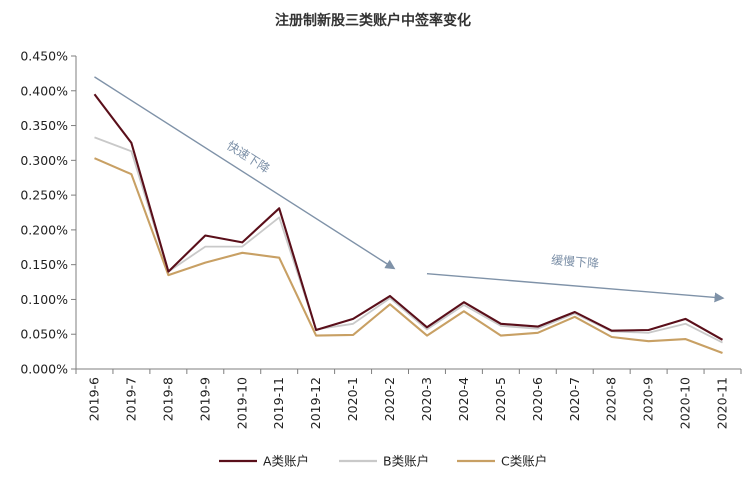 This screenshot has width=747, height=477. What do you see at coordinates (463, 399) in the screenshot?
I see `x-tick-label: 2020-4` at bounding box center [463, 399].